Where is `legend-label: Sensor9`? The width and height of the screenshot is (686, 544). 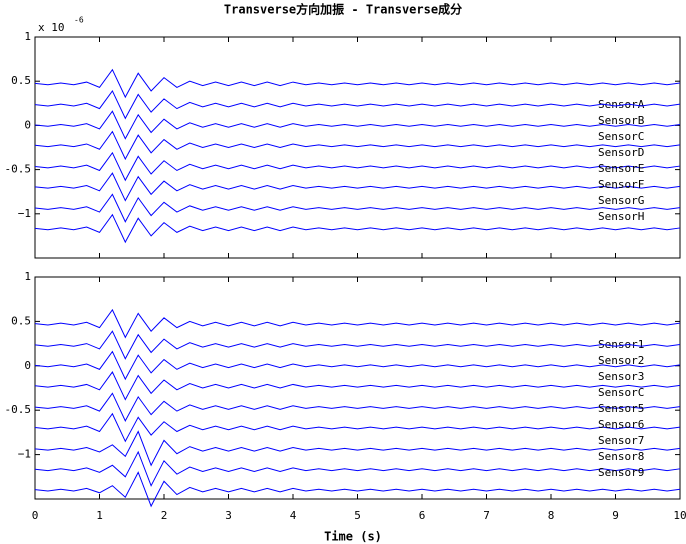 legend-label: Sensor9 is located at coordinates (621, 472).